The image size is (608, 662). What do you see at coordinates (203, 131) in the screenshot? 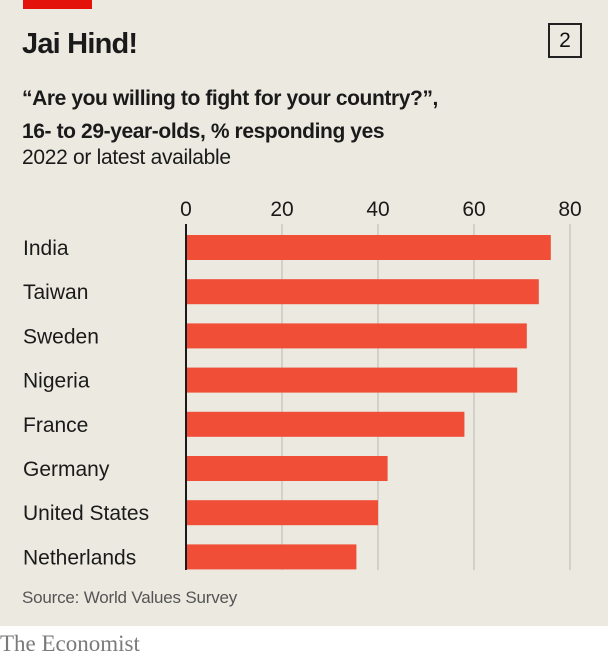
I see `subtitle-line-2: 16- to 29-year-olds, % responding yes` at bounding box center [203, 131].